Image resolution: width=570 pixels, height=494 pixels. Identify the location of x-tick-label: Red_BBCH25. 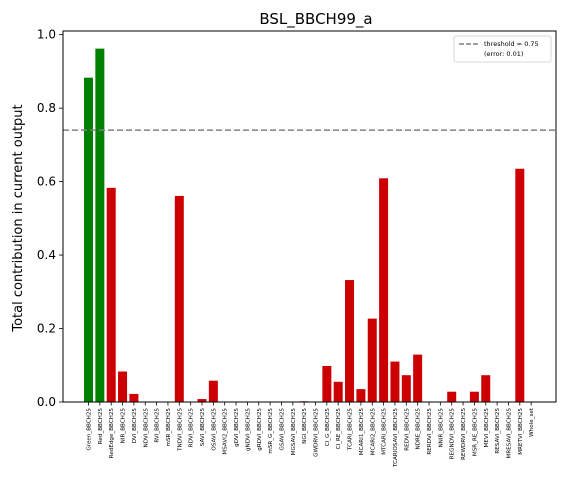
(101, 426).